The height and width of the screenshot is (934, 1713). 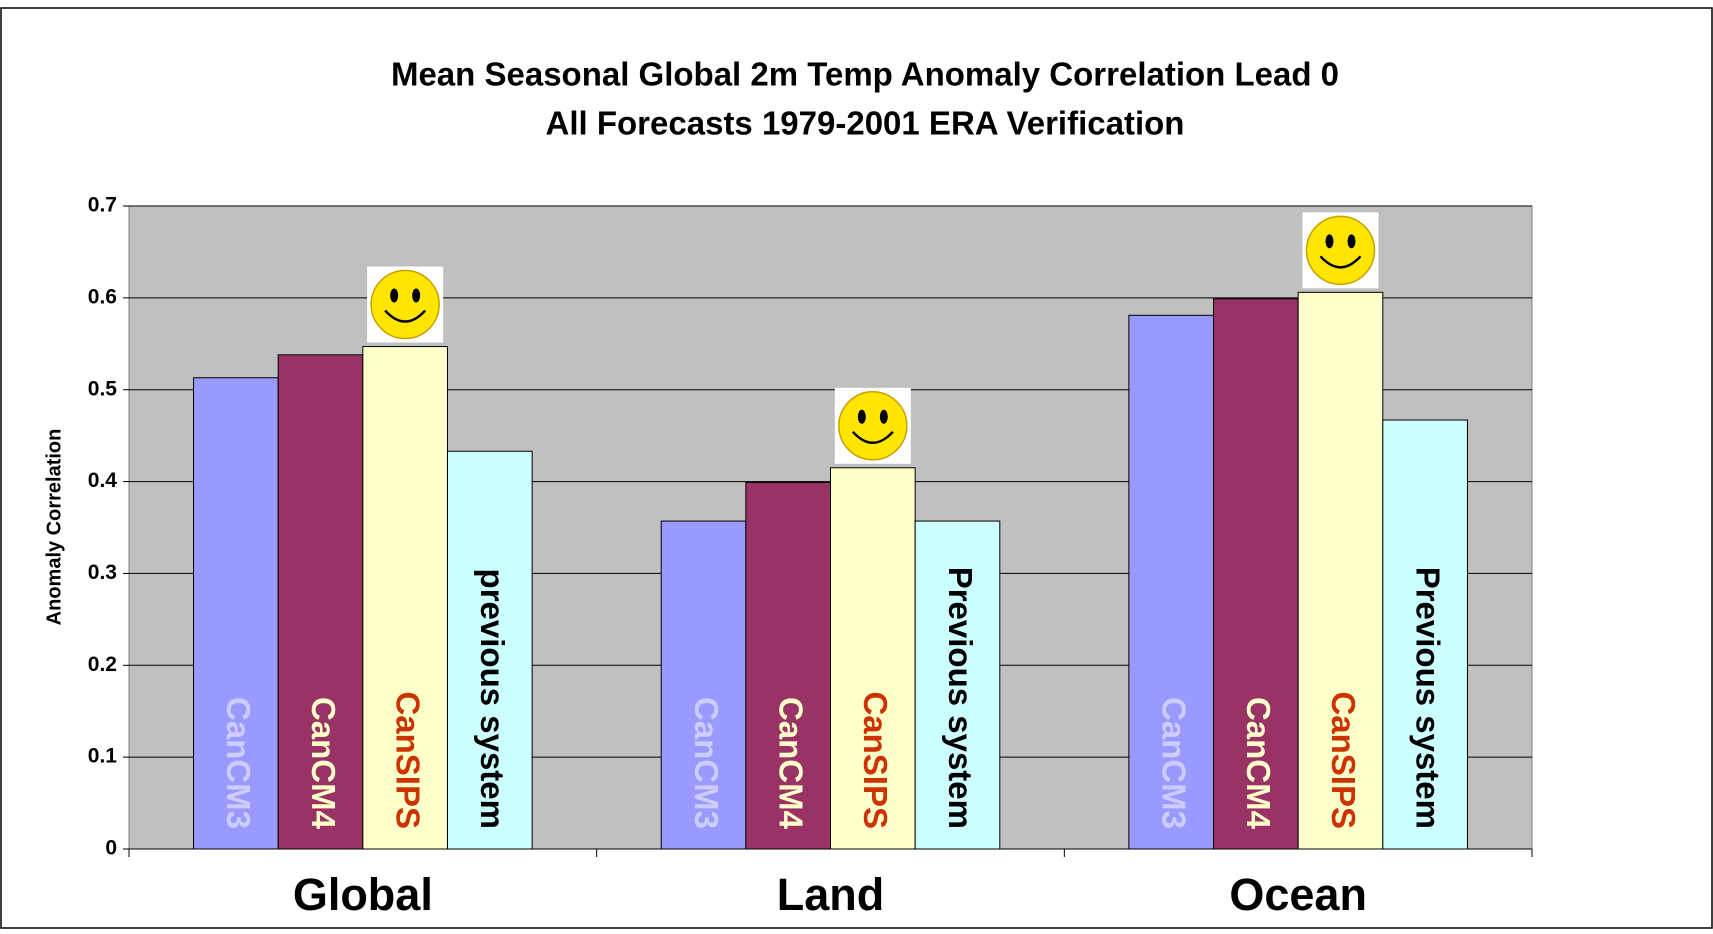 I want to click on x-tick-label: Land, so click(x=831, y=894).